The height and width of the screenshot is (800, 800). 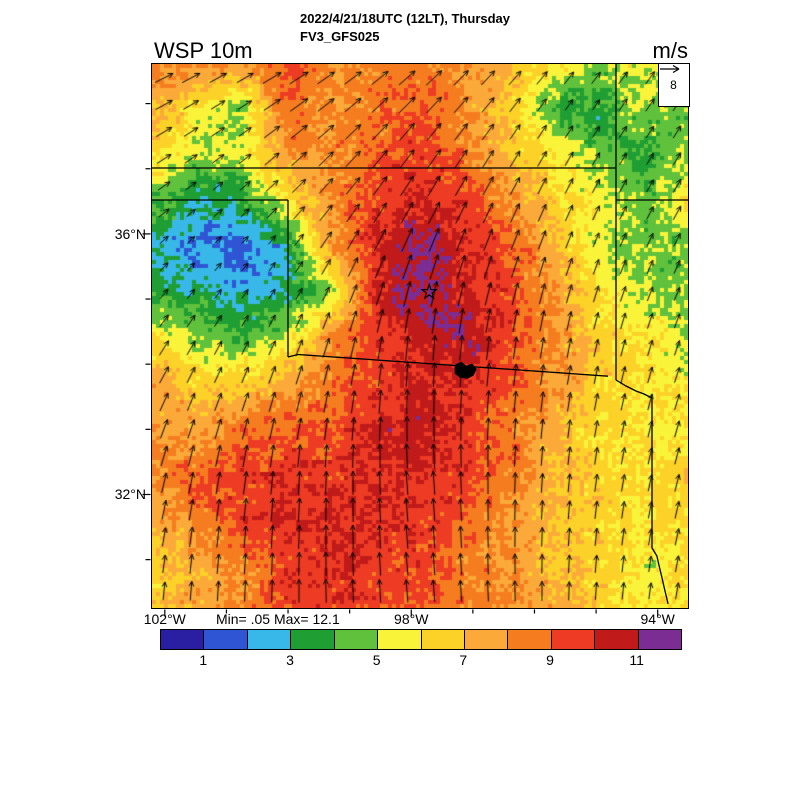 What do you see at coordinates (405, 18) in the screenshot?
I see `valid-time-title: 2022/4/21/18UTC (12LT), Thursday` at bounding box center [405, 18].